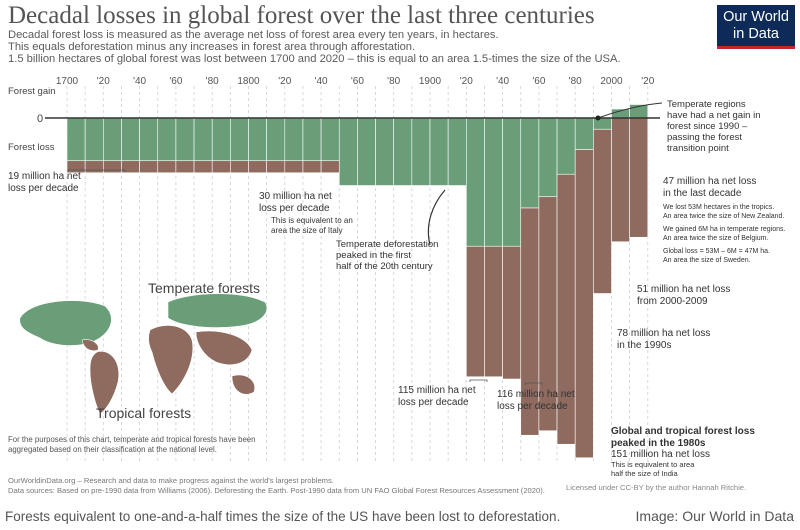 The image size is (800, 530). Describe the element at coordinates (32, 91) in the screenshot. I see `forest-gain-label: Forest gain` at that location.